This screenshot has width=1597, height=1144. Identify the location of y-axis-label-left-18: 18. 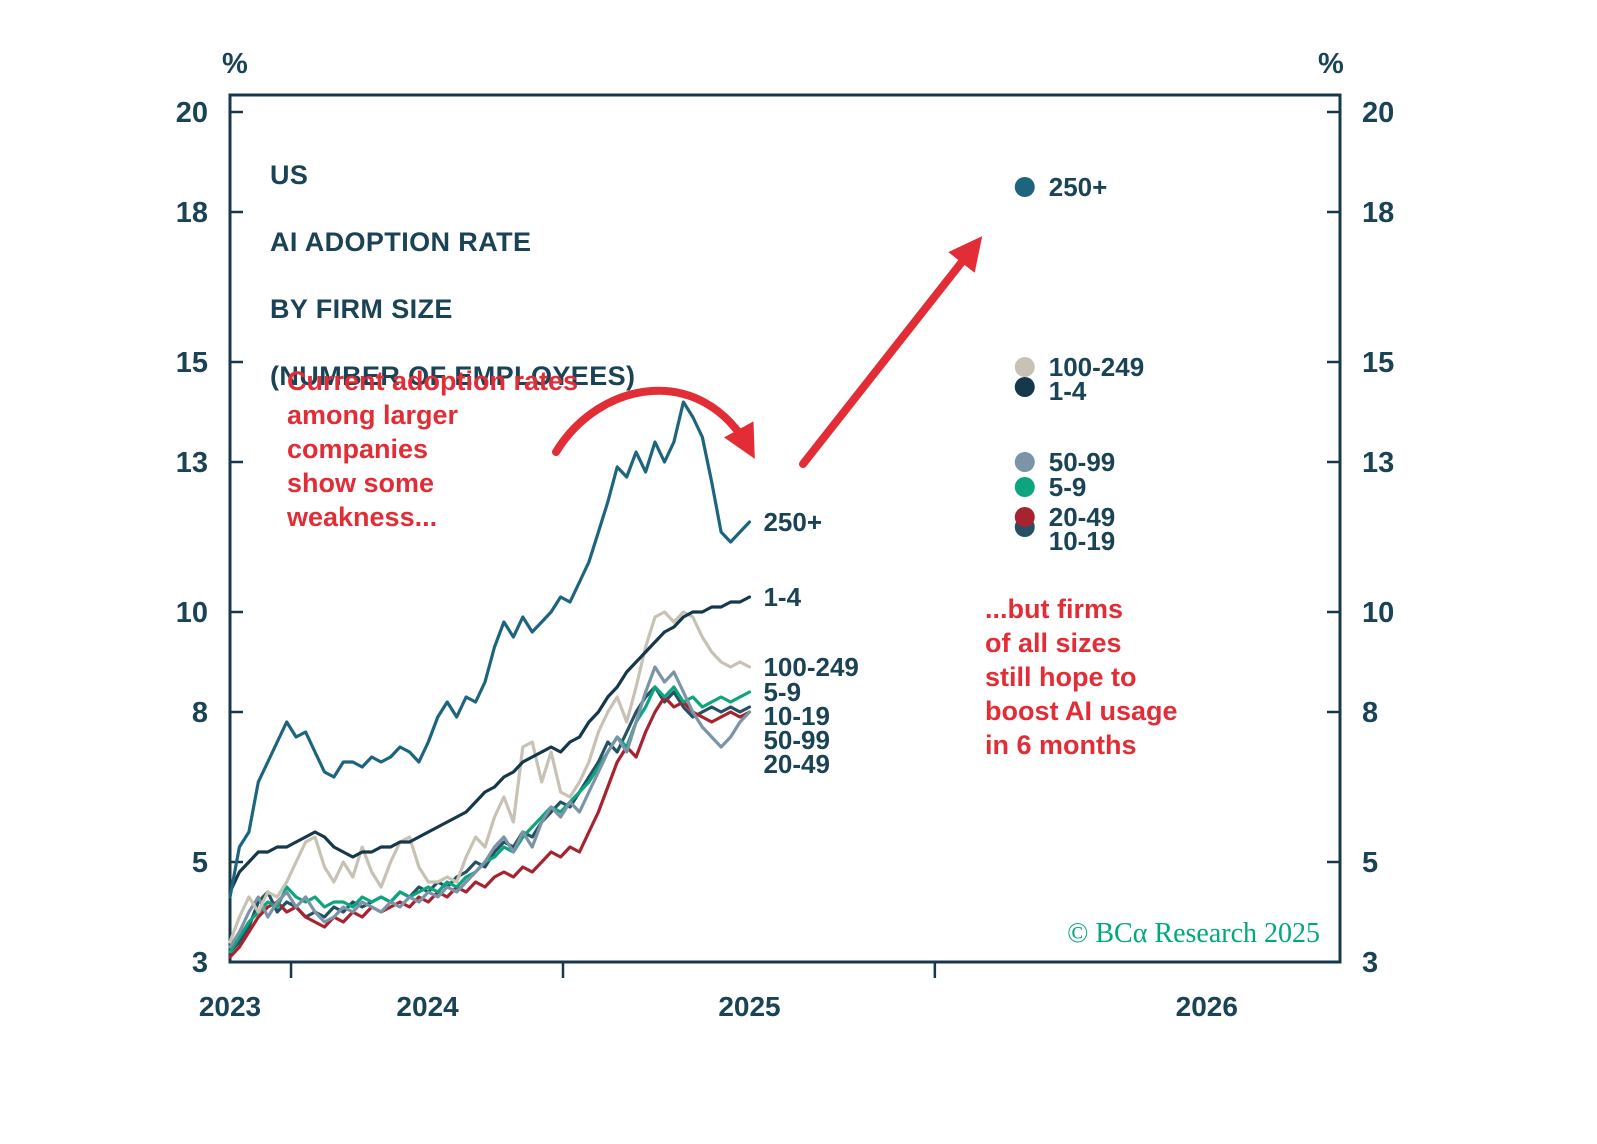
(192, 213).